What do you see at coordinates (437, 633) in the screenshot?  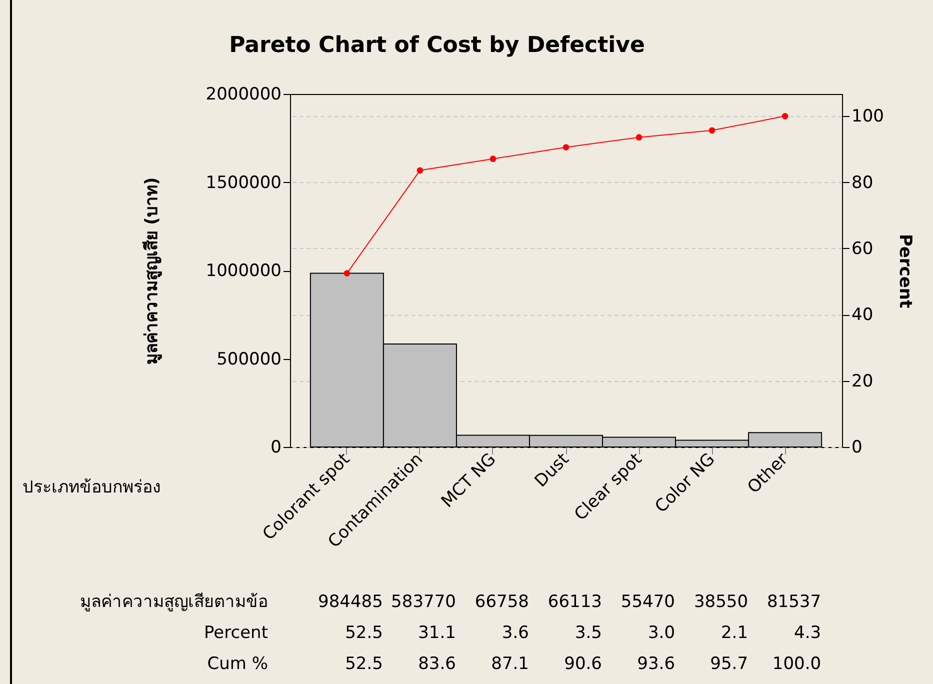 I see `text: 31.1` at bounding box center [437, 633].